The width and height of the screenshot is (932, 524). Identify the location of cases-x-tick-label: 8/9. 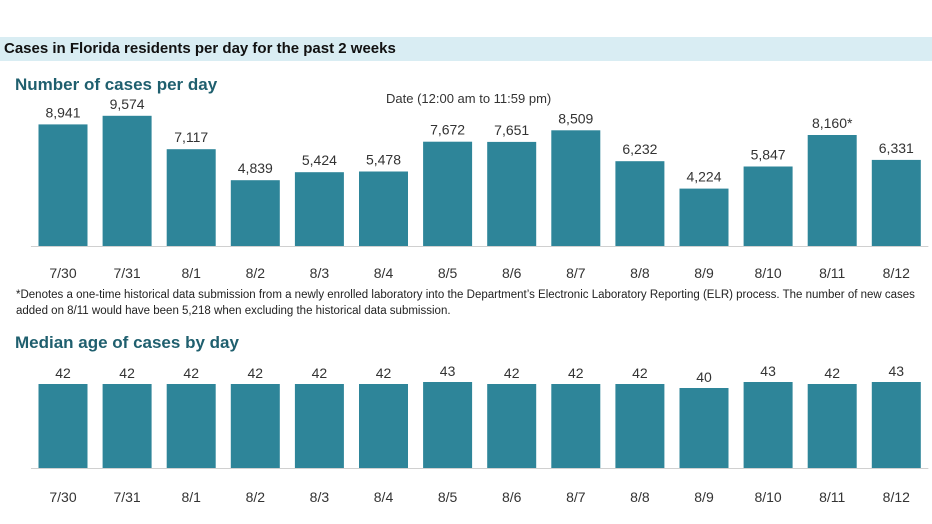
(704, 273).